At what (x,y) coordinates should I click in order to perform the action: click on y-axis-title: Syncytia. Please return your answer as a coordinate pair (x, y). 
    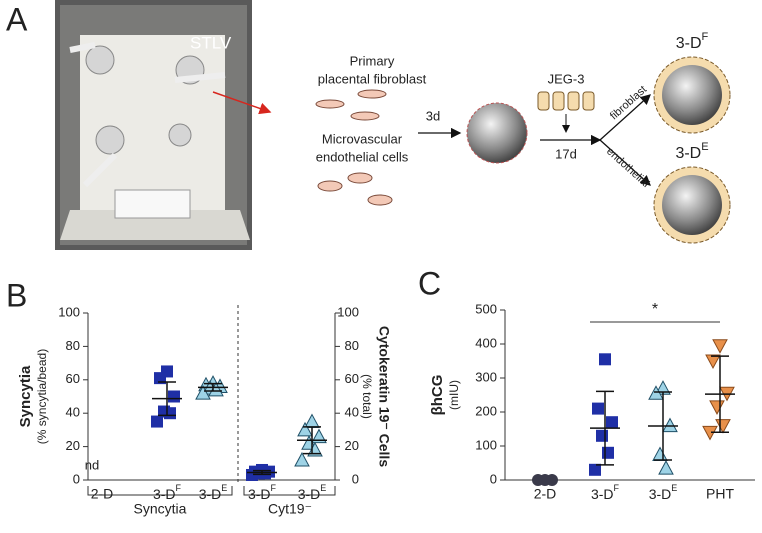
    Looking at the image, I should click on (25, 396).